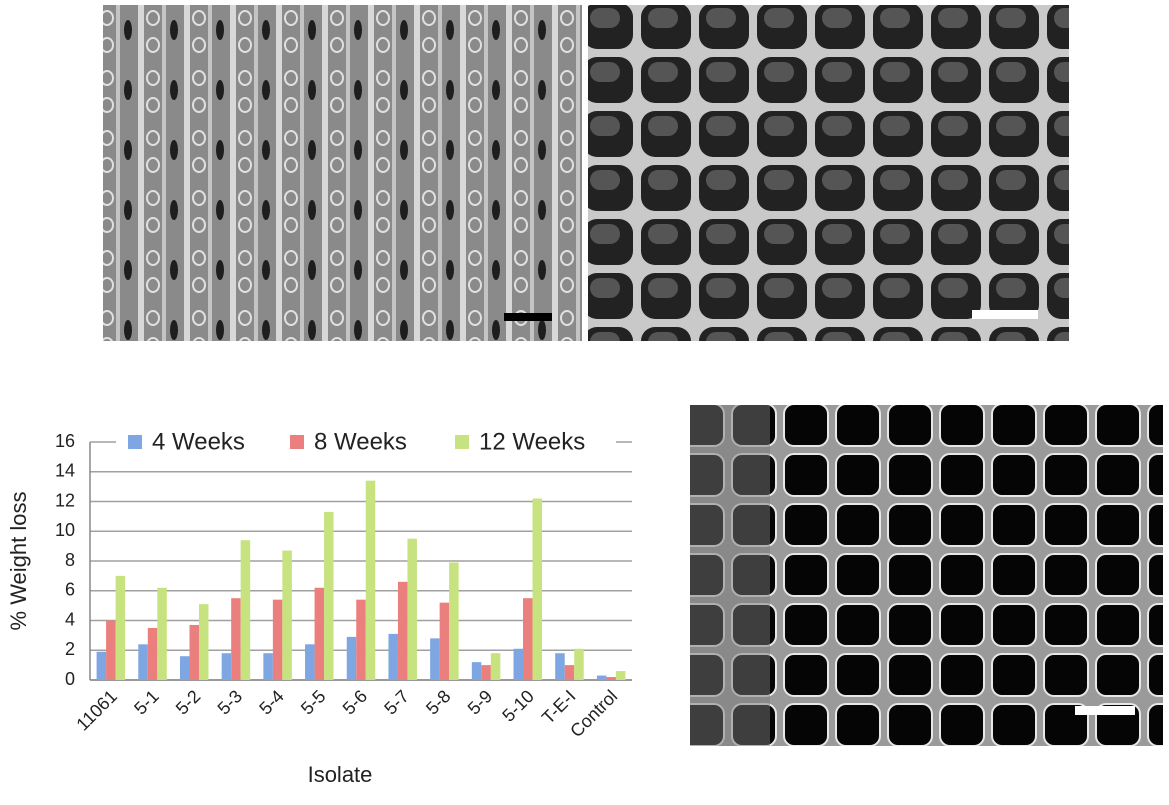 The height and width of the screenshot is (805, 1169). I want to click on x-tick-label: 5-7, so click(396, 702).